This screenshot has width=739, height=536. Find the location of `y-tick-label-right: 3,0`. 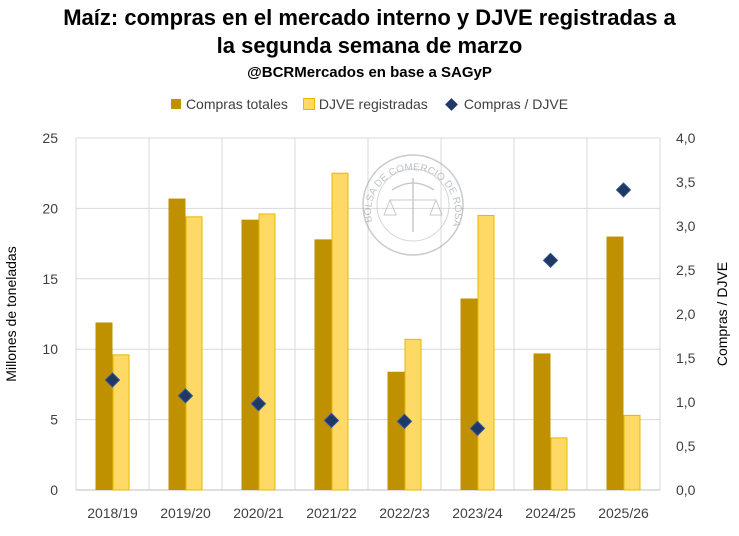

y-tick-label-right: 3,0 is located at coordinates (686, 226).